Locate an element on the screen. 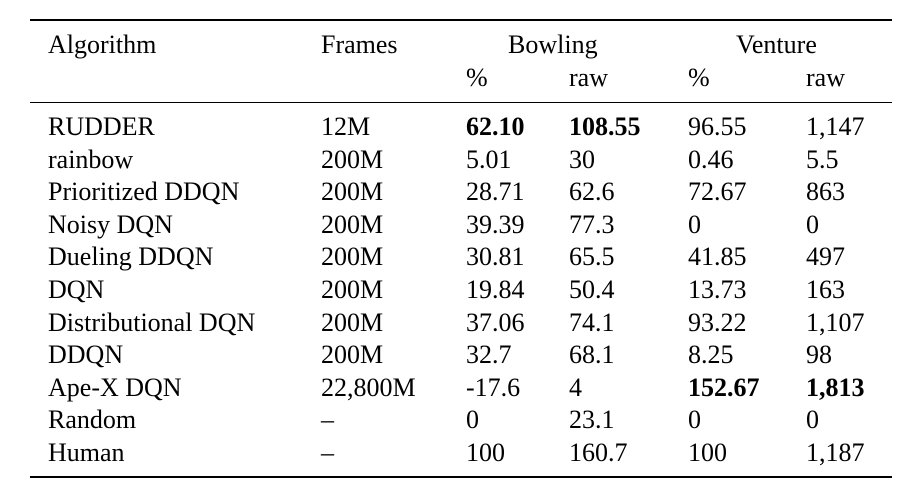  cell-bowling-raw: 4 is located at coordinates (575, 387).